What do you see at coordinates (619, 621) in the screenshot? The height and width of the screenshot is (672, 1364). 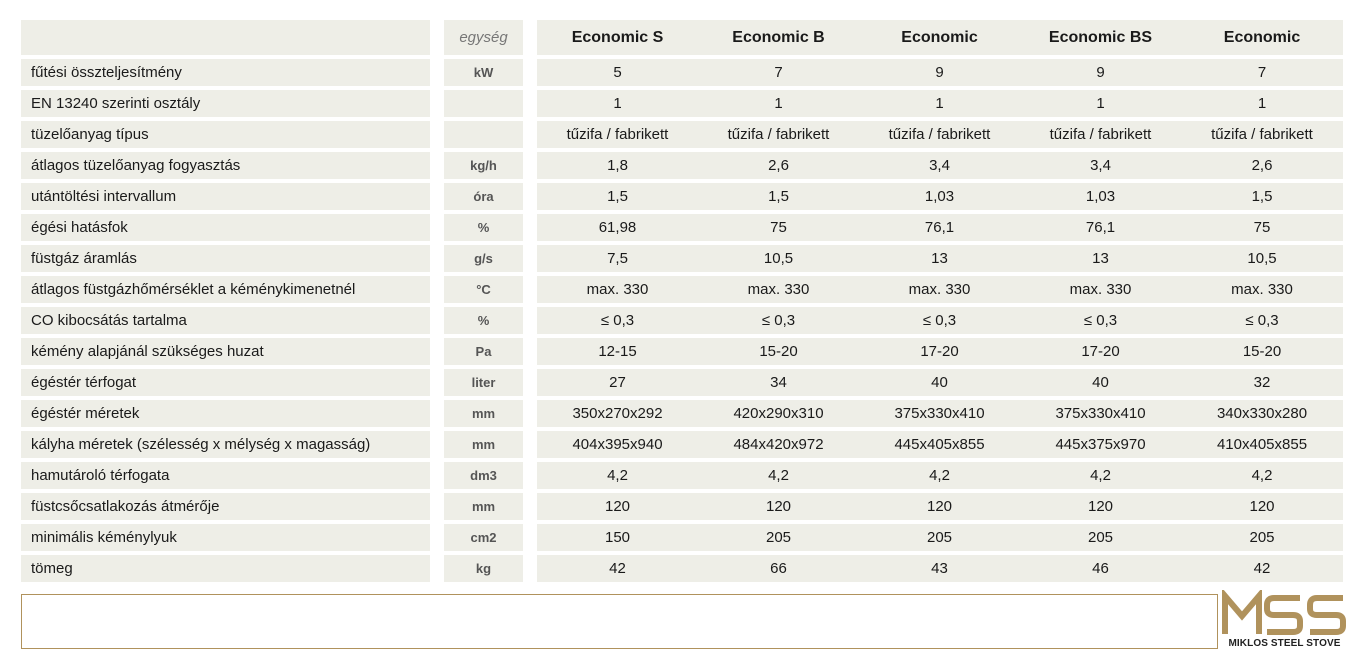 I see `footer-box` at bounding box center [619, 621].